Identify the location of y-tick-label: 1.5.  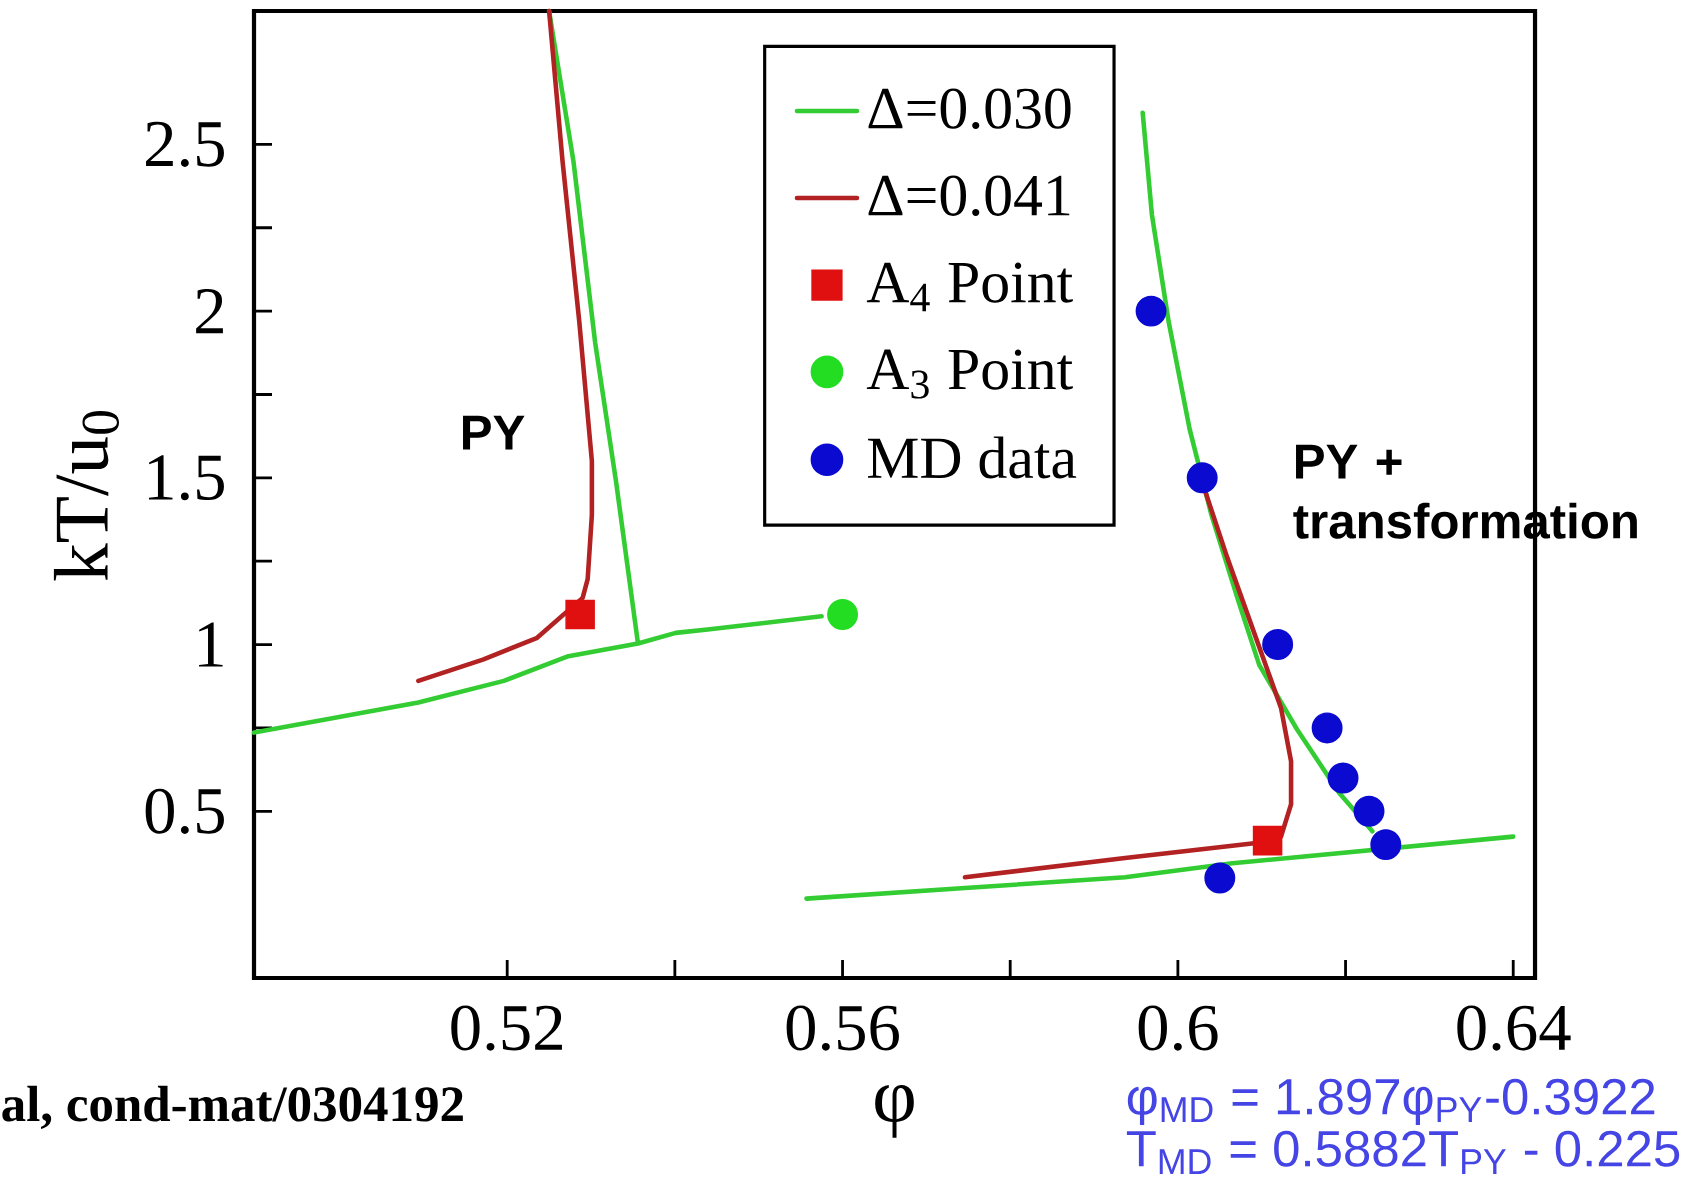
(186, 478).